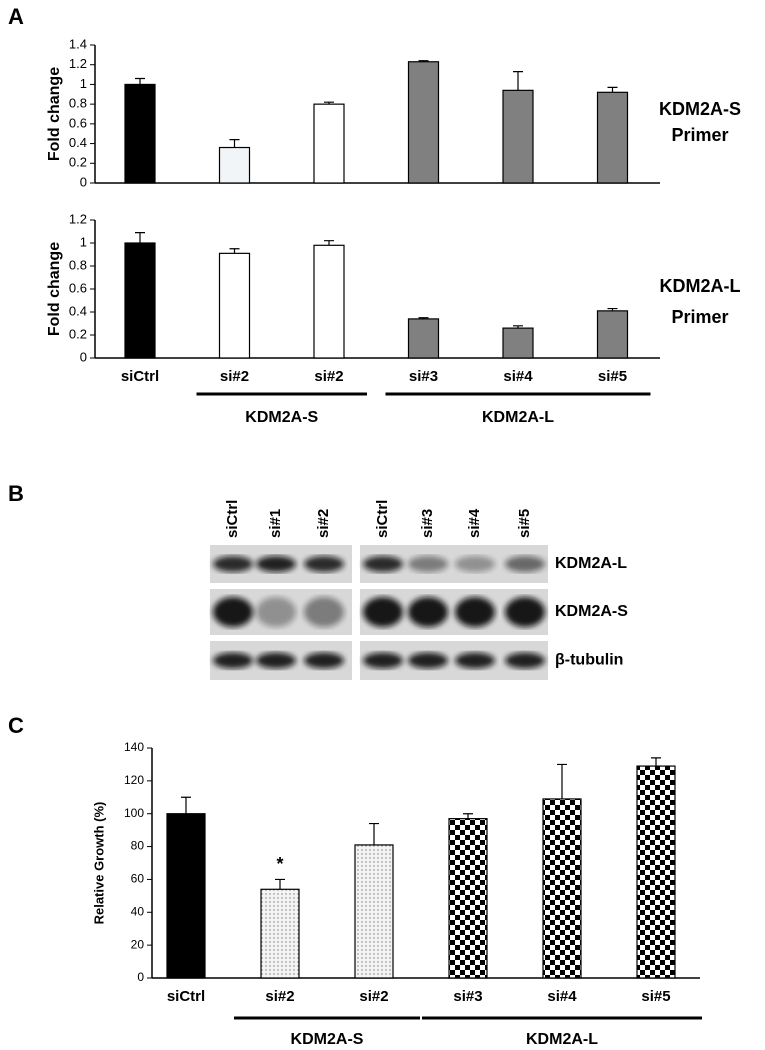  I want to click on y-tick-label: 1.4, so click(78, 43).